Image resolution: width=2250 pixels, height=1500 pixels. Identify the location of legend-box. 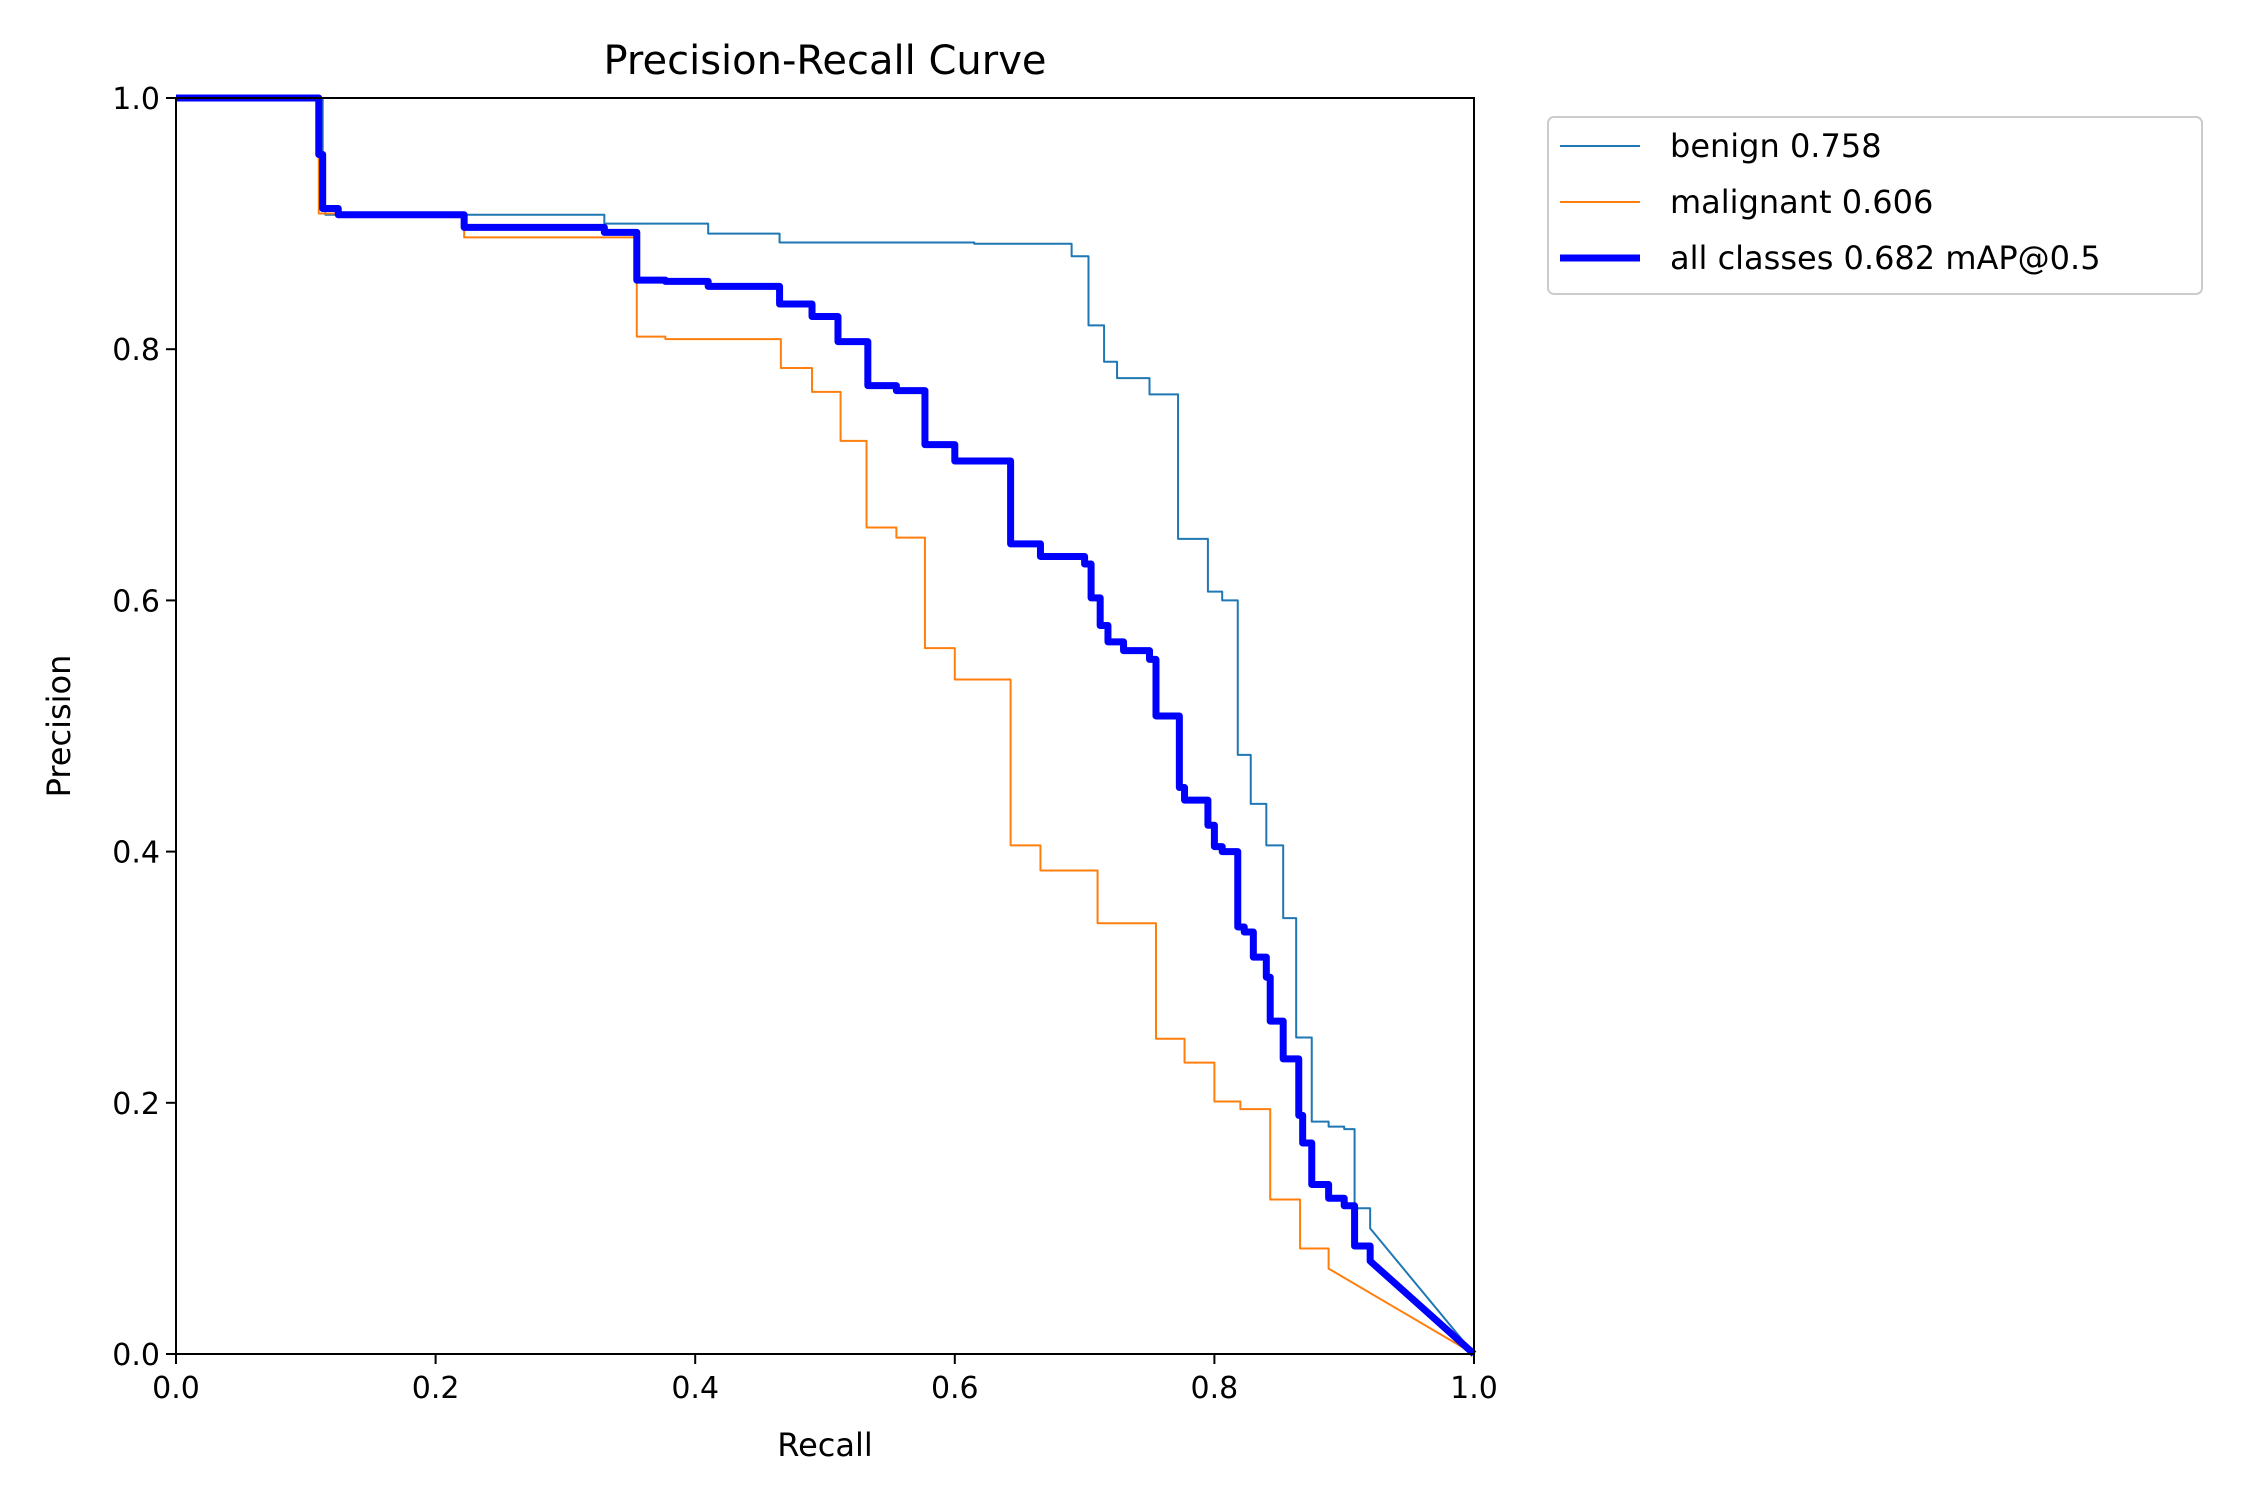
(1875, 205).